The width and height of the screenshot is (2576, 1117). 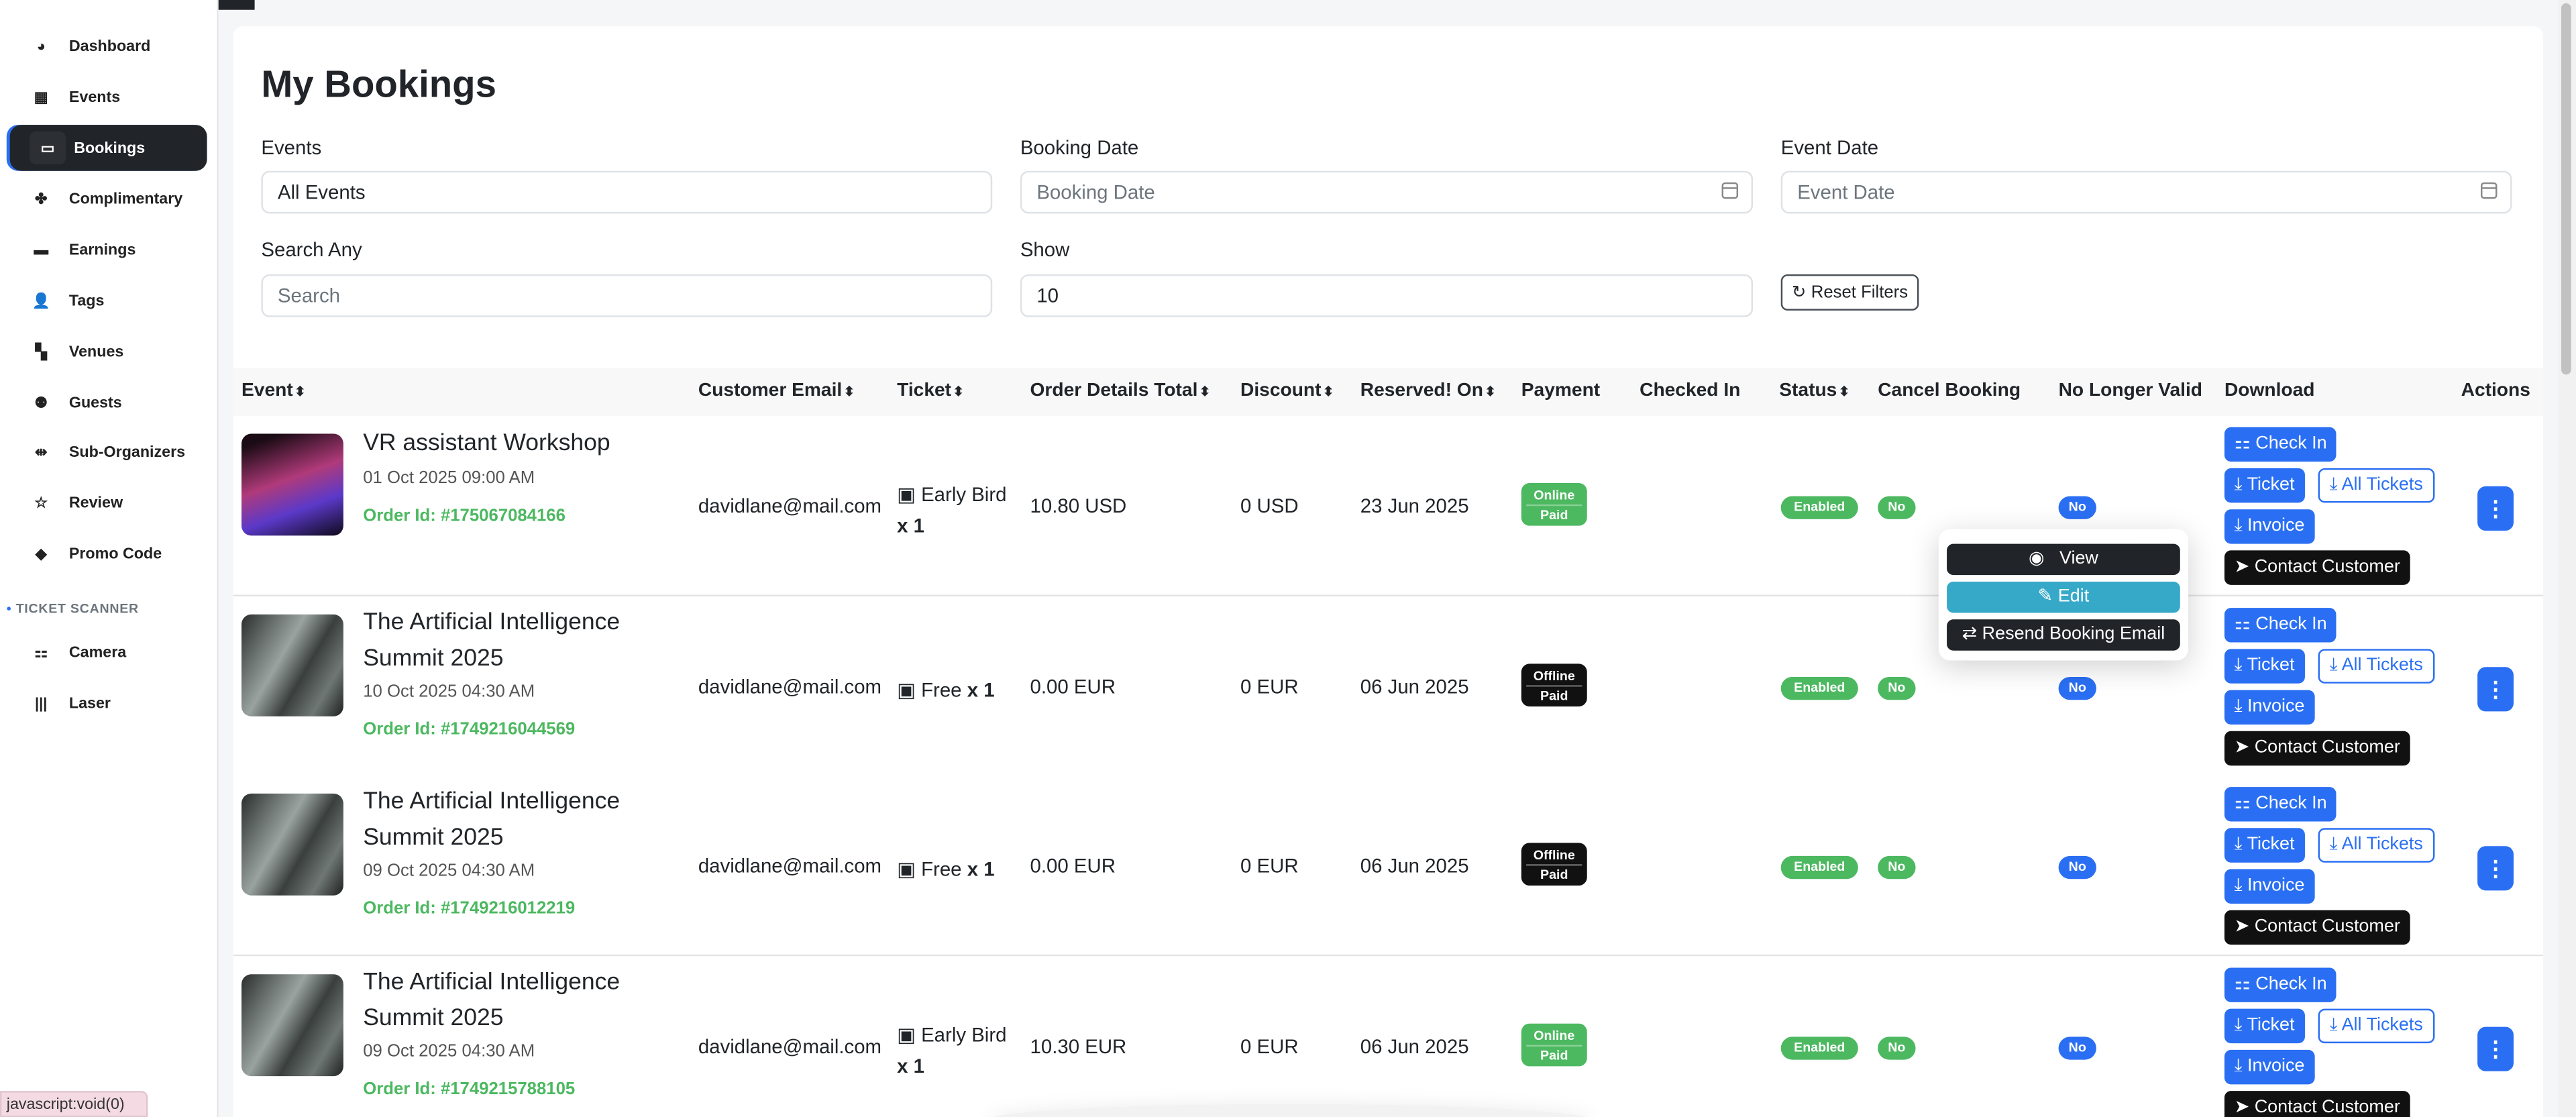 I want to click on sidebar-item-label: Guests, so click(x=95, y=402).